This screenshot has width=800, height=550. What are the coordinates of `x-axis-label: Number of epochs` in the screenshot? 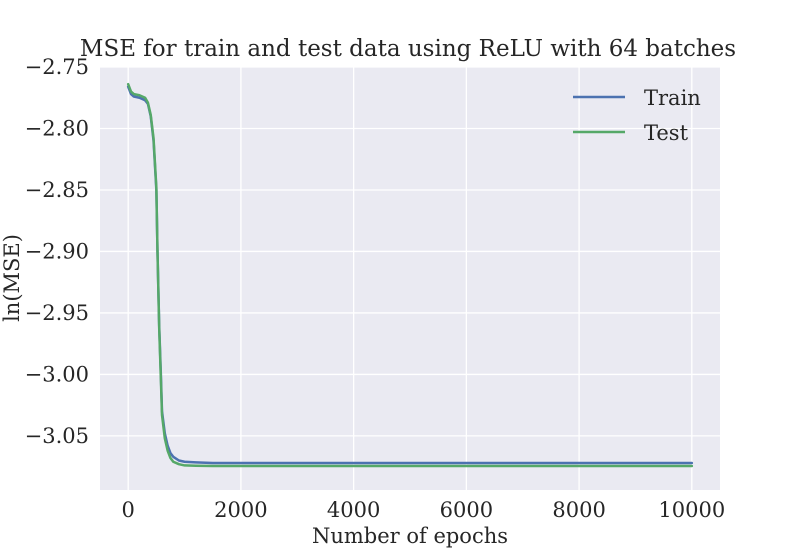 It's located at (410, 536).